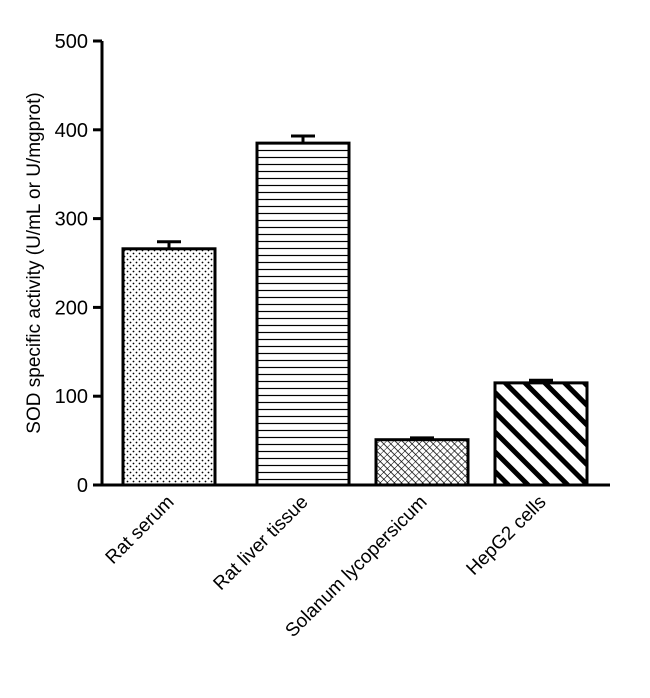  I want to click on bar-solanum-lycopersicum, so click(422, 462).